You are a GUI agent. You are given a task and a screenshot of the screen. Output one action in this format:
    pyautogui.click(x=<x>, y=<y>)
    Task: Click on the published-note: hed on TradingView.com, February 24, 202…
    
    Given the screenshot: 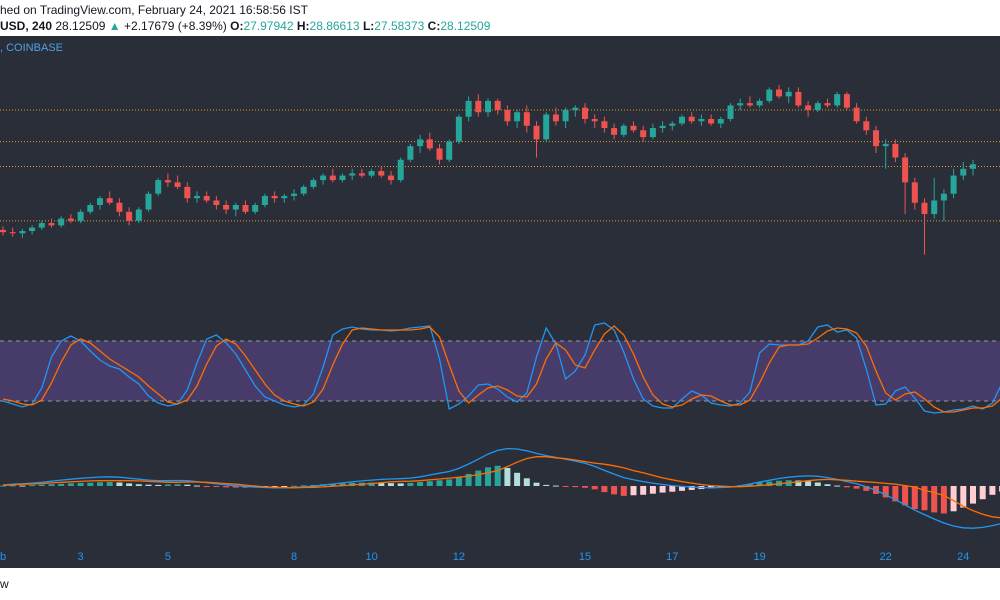 What is the action you would take?
    pyautogui.click(x=154, y=10)
    